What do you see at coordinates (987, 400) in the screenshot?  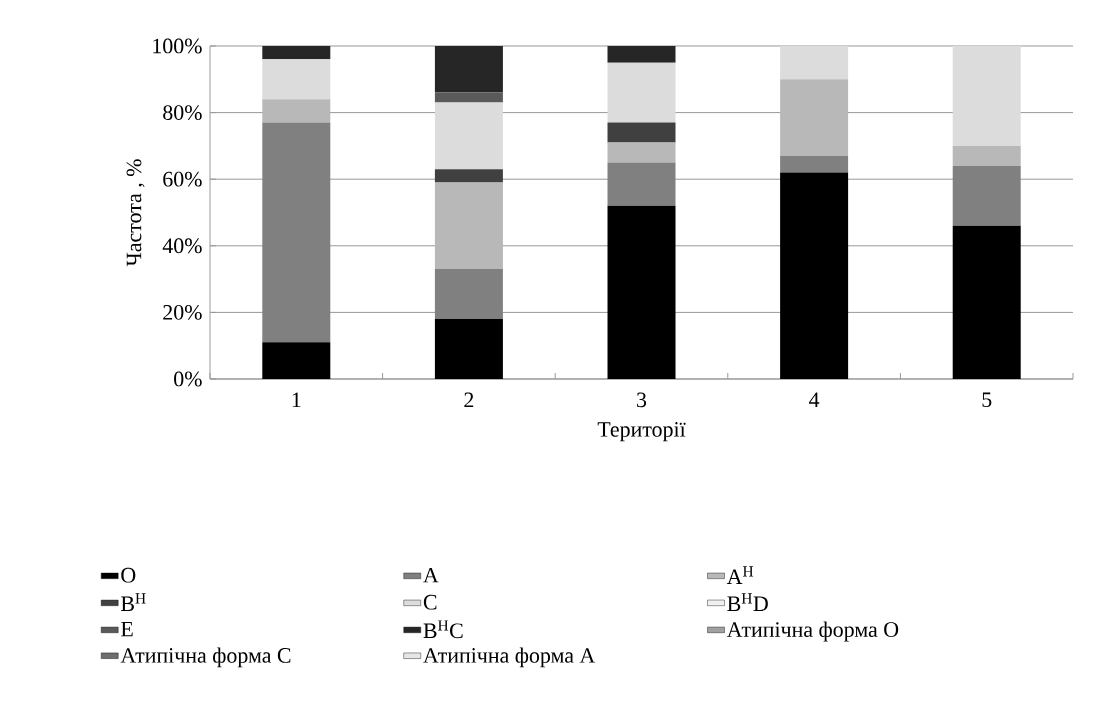 I see `x-tick-label: 5` at bounding box center [987, 400].